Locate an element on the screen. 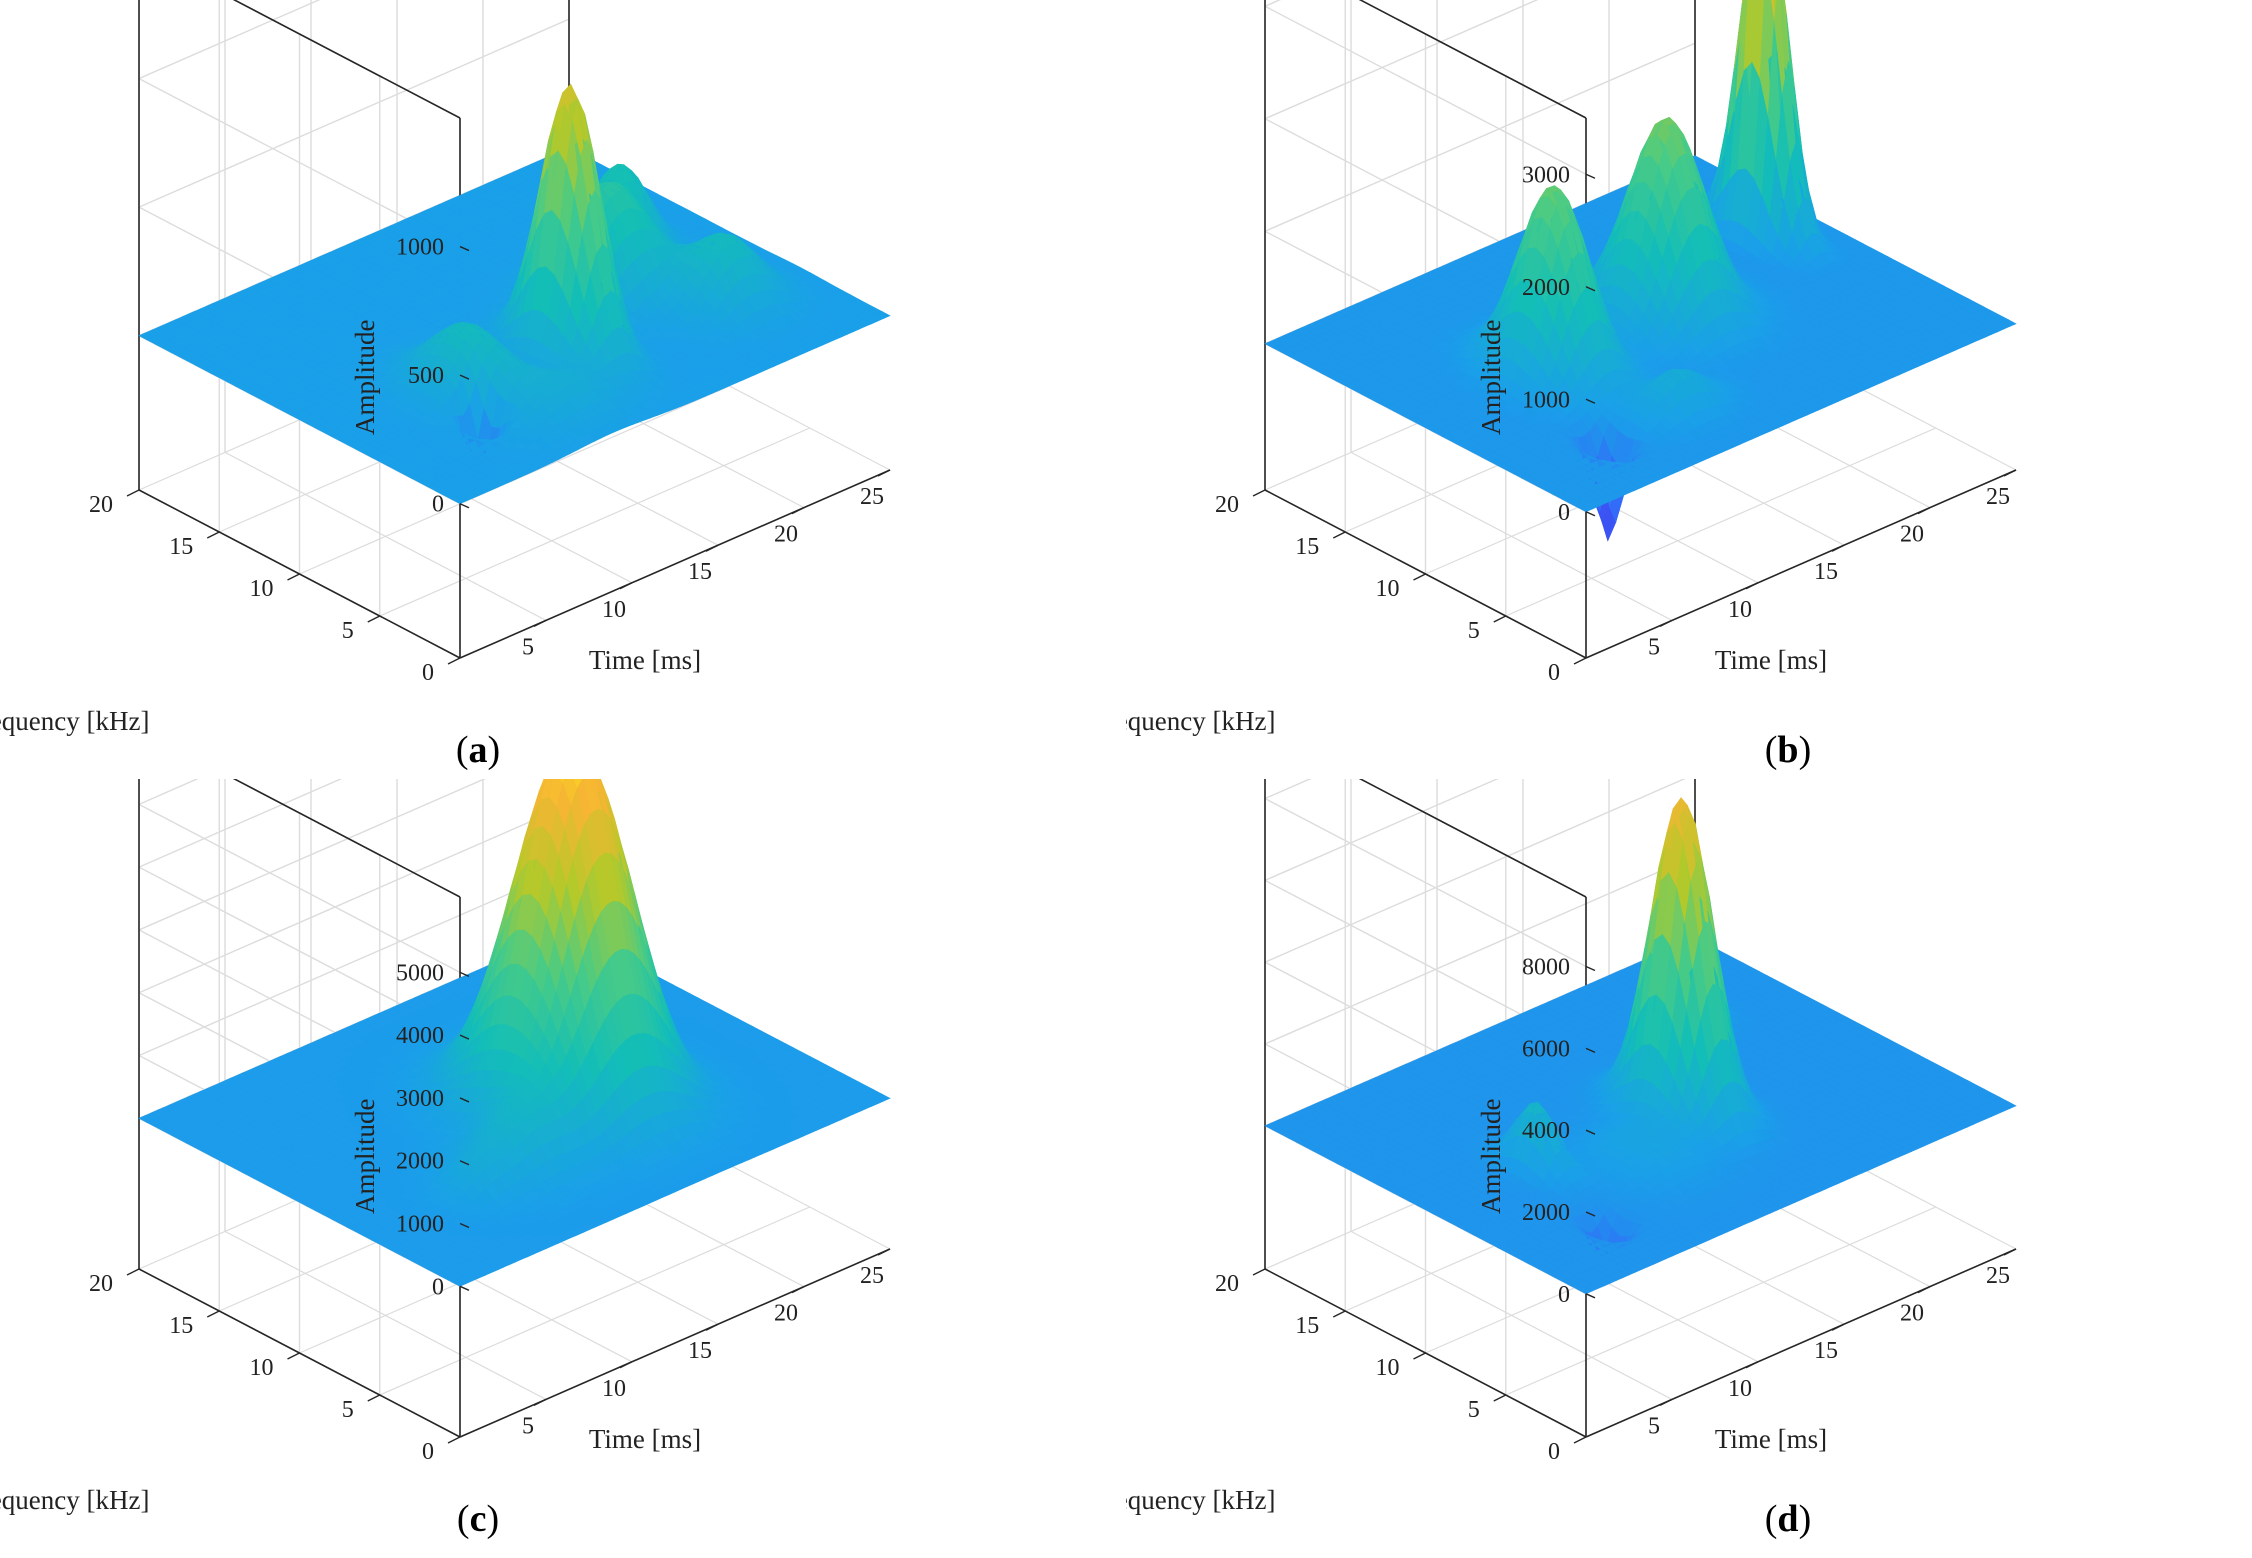  y-tick-label-0: 0 is located at coordinates (428, 673).